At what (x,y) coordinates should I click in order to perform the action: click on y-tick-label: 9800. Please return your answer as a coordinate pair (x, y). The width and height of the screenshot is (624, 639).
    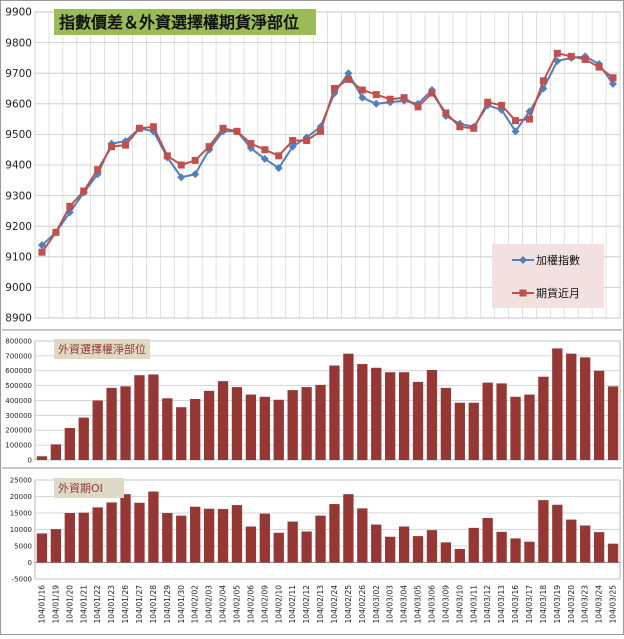
    Looking at the image, I should click on (18, 43).